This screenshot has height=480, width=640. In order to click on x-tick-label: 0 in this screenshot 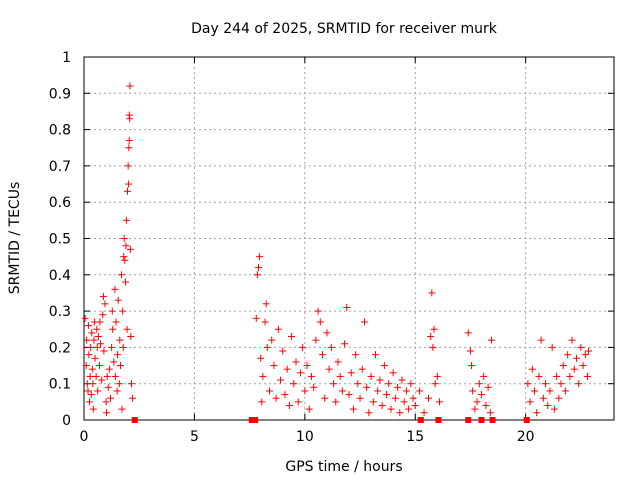, I will do `click(84, 437)`.